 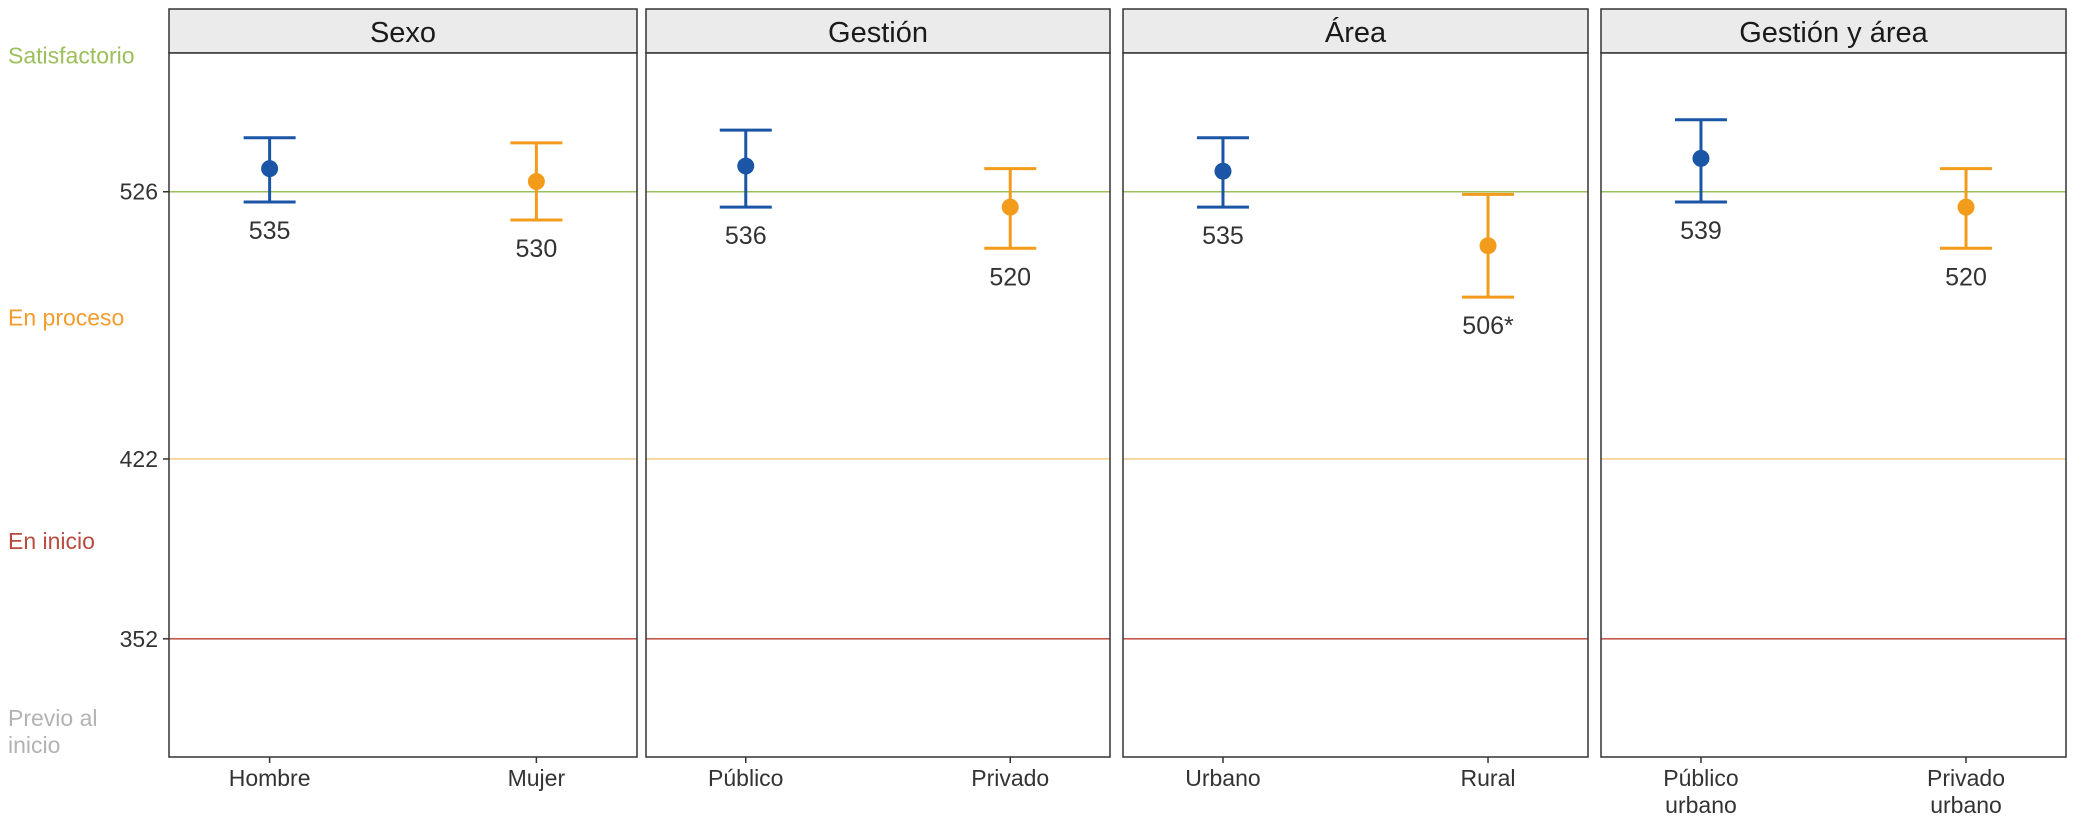 I want to click on value-label: 536, so click(x=746, y=236).